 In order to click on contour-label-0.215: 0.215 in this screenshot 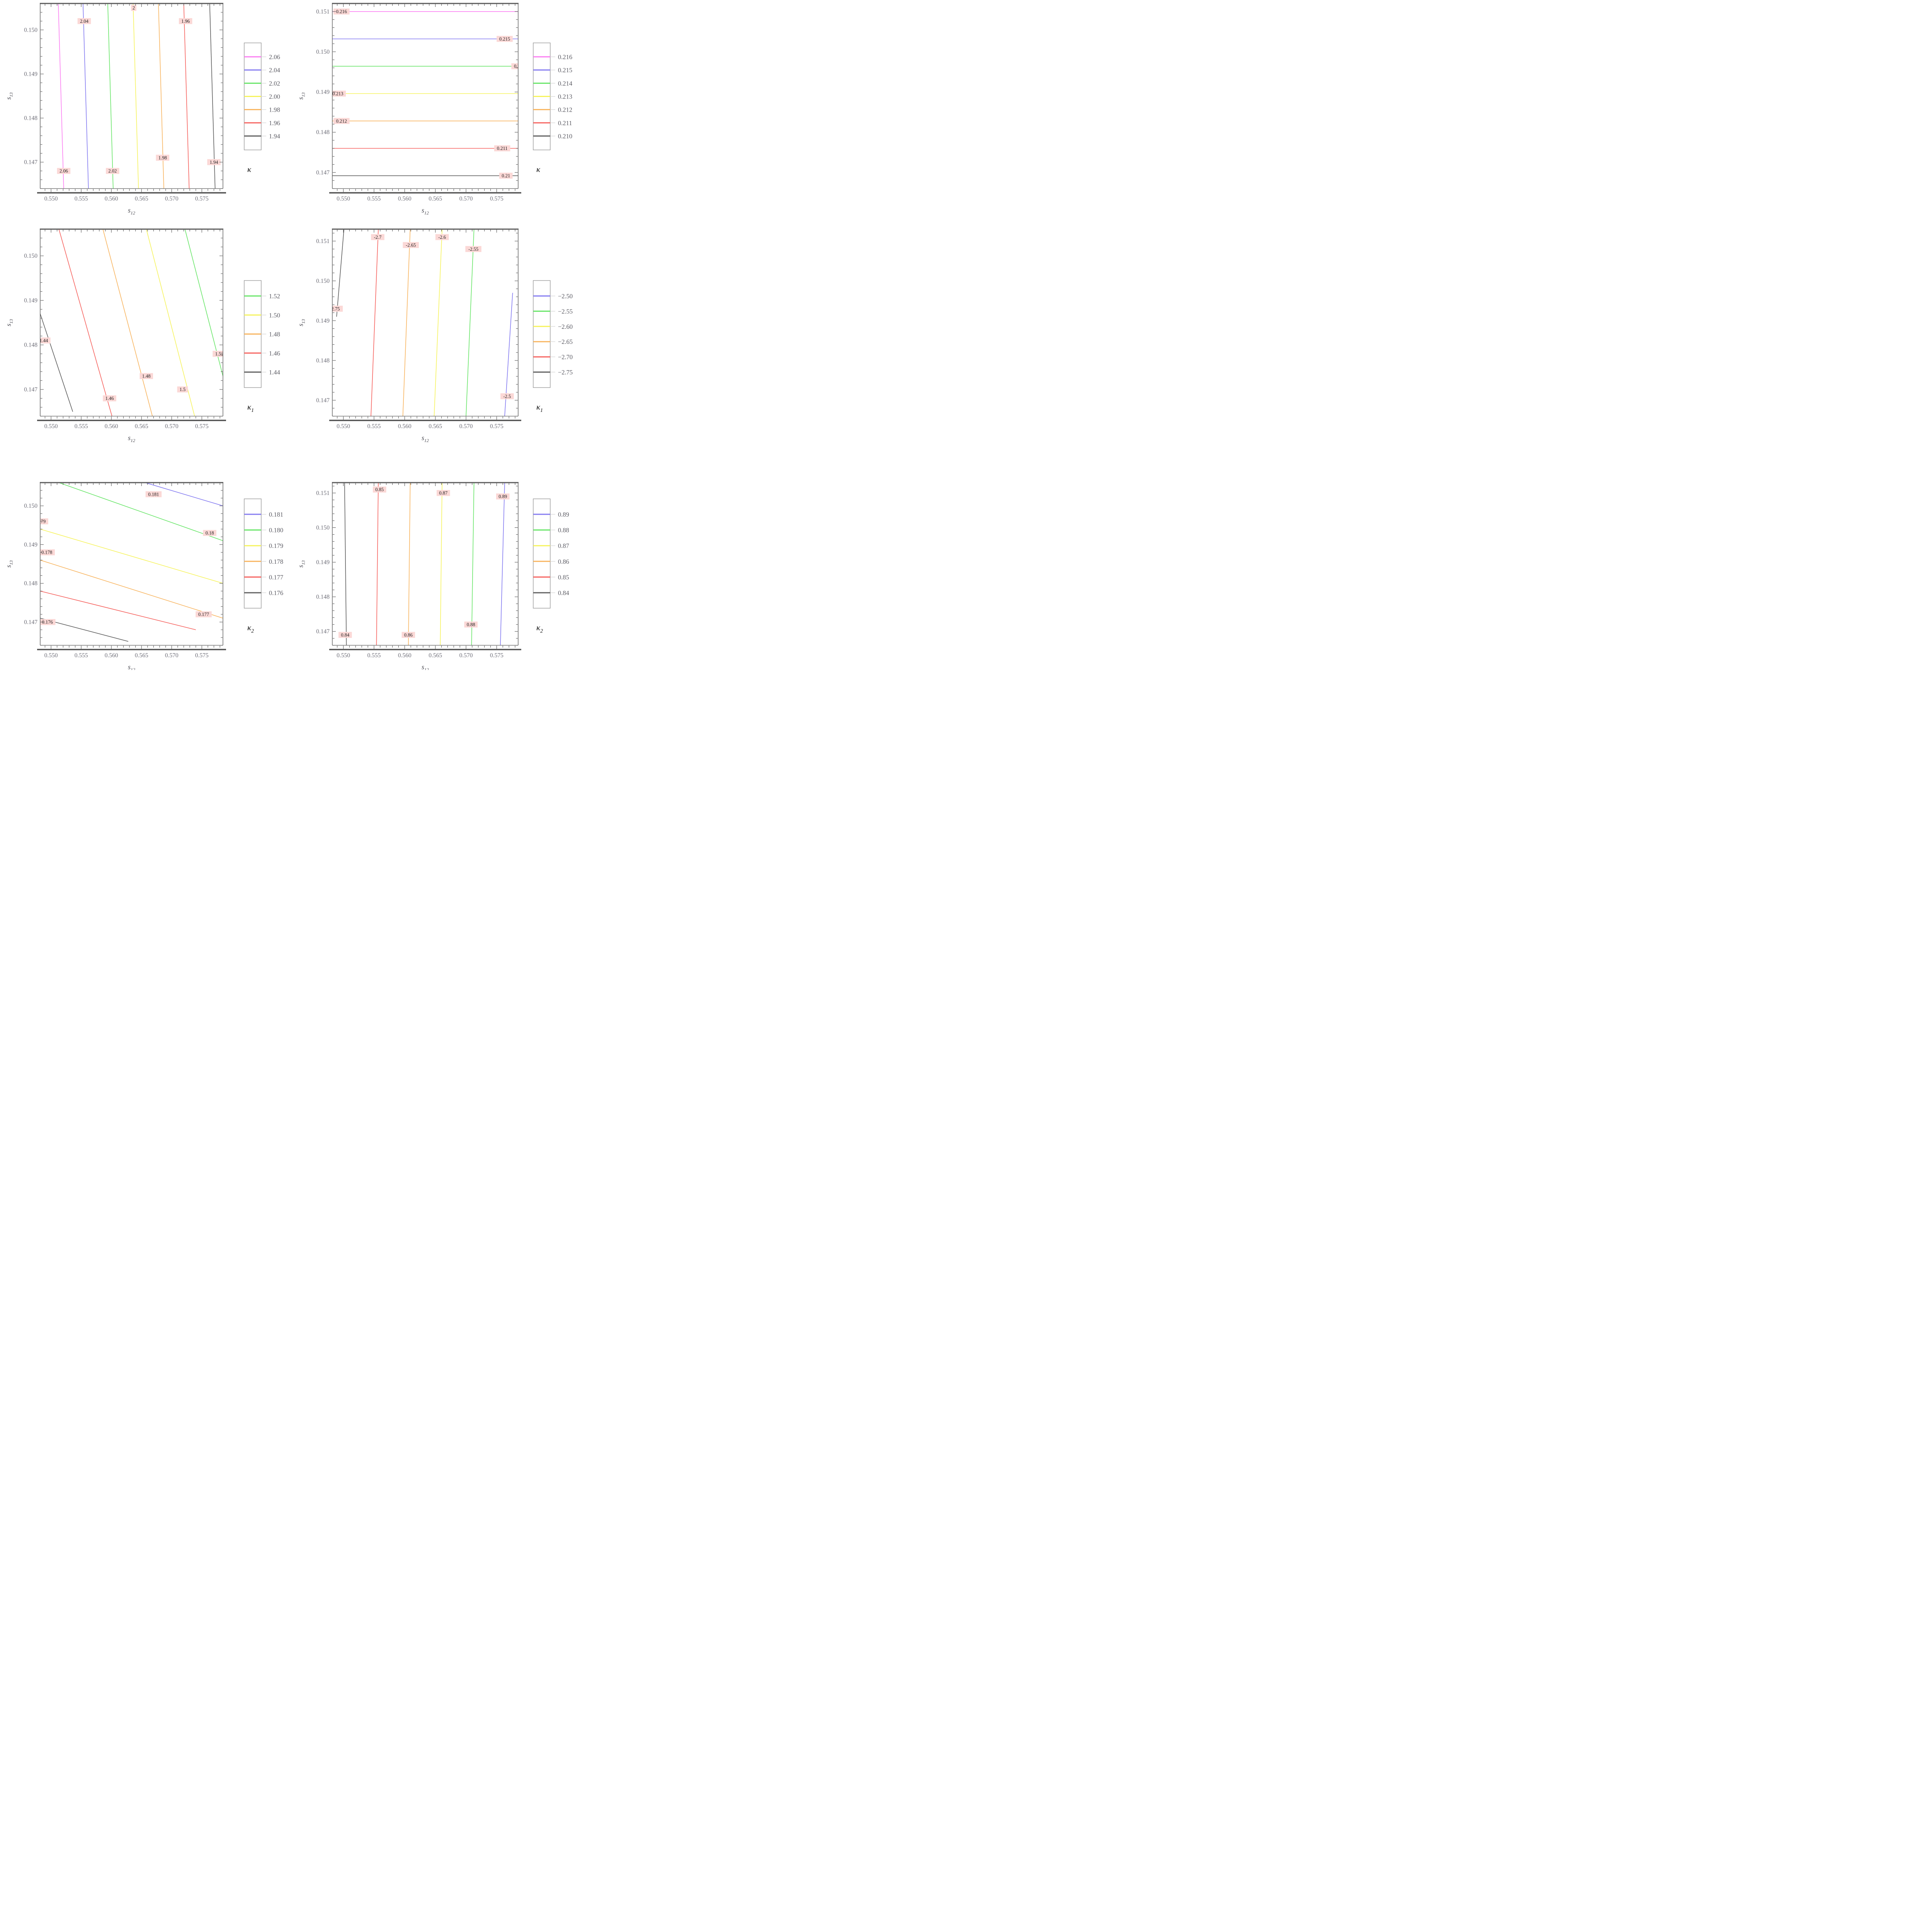, I will do `click(505, 39)`.